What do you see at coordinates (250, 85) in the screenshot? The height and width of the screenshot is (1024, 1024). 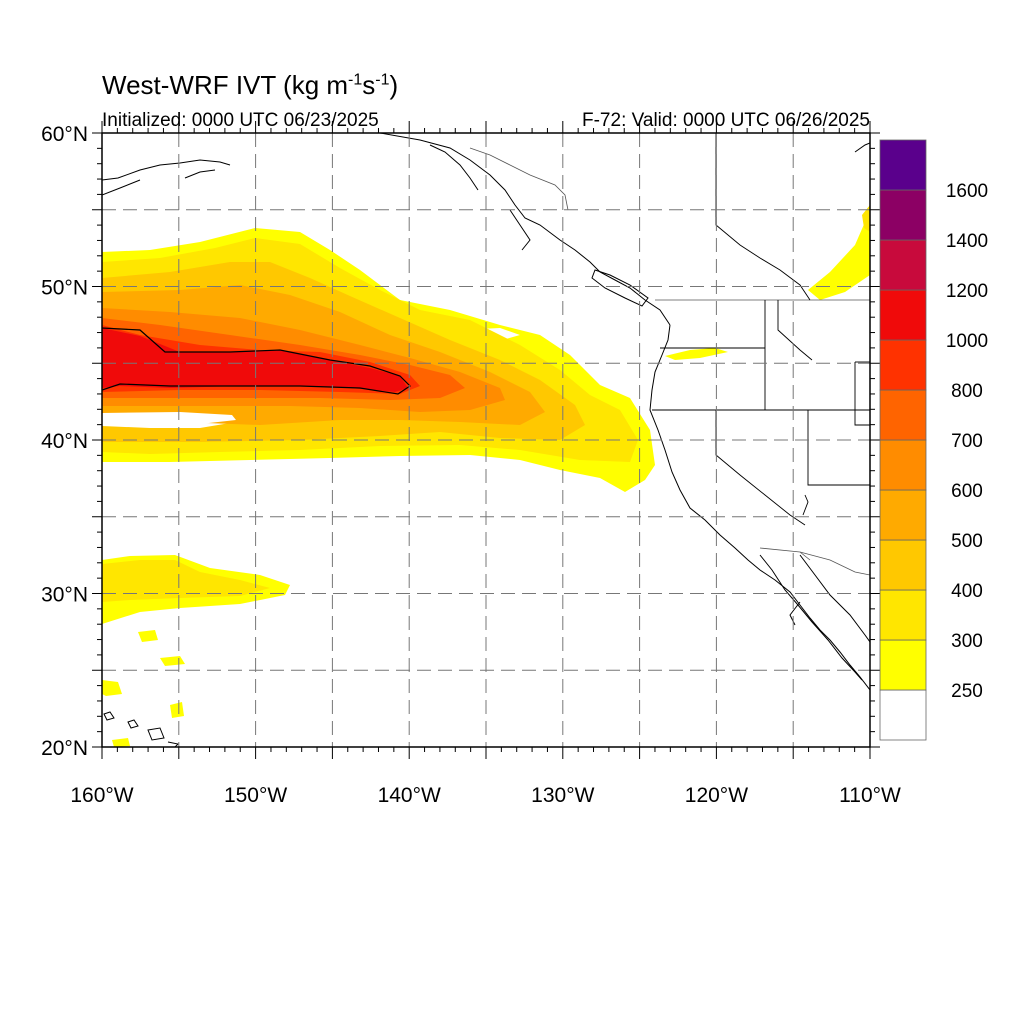 I see `map-title: West-WRF IVT (kg m-1s-1)` at bounding box center [250, 85].